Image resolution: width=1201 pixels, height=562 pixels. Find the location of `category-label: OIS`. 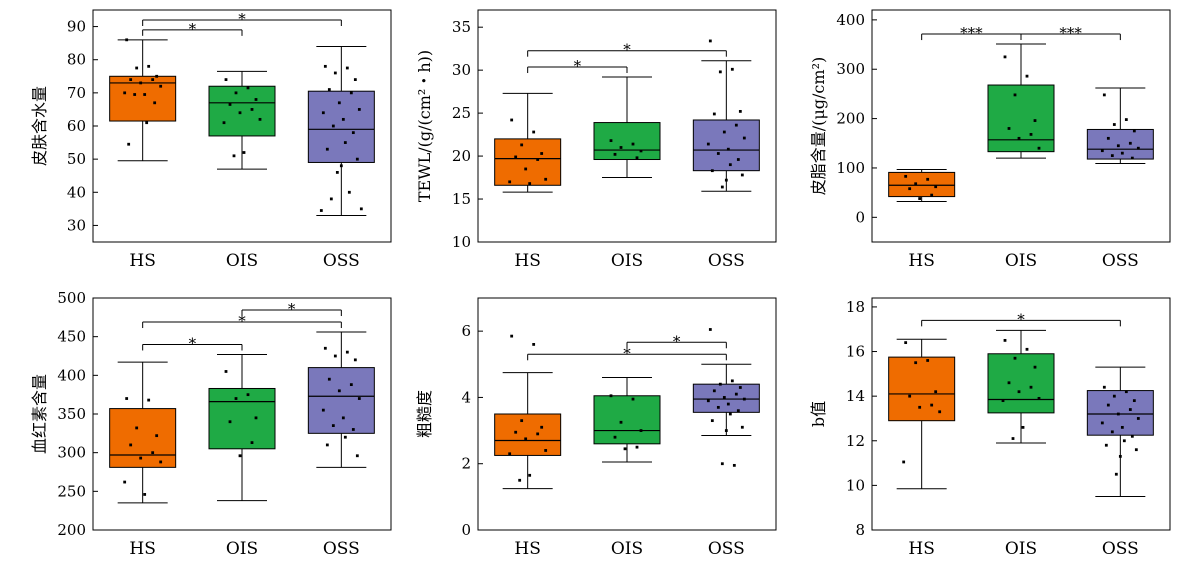

category-label: OIS is located at coordinates (627, 261).